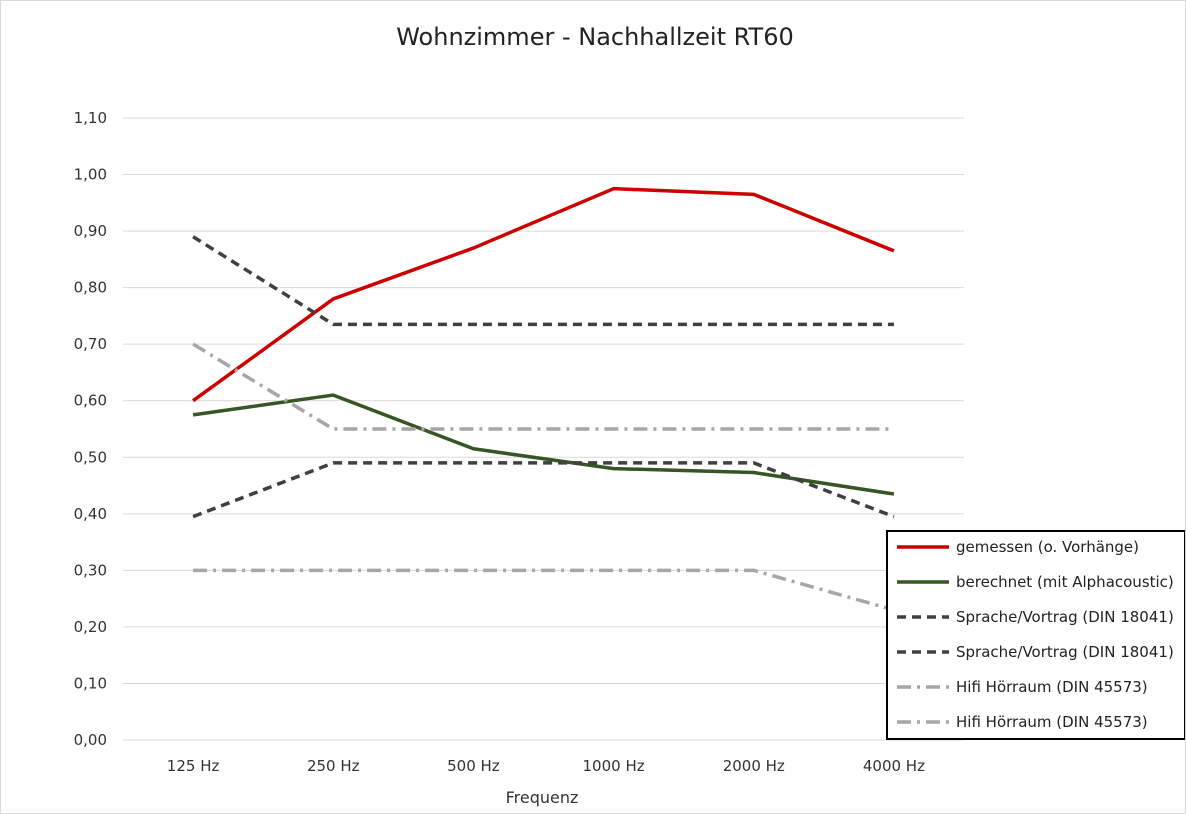 This screenshot has width=1186, height=814. I want to click on y-tick-label: 0,80, so click(90, 288).